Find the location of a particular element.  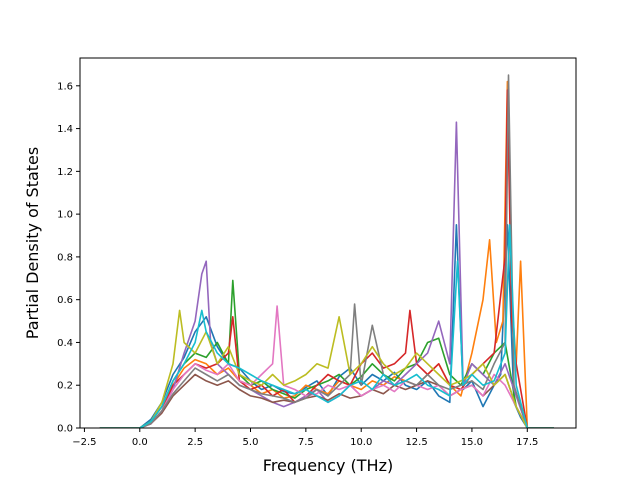

x-tick-label: 0.0 is located at coordinates (140, 442).